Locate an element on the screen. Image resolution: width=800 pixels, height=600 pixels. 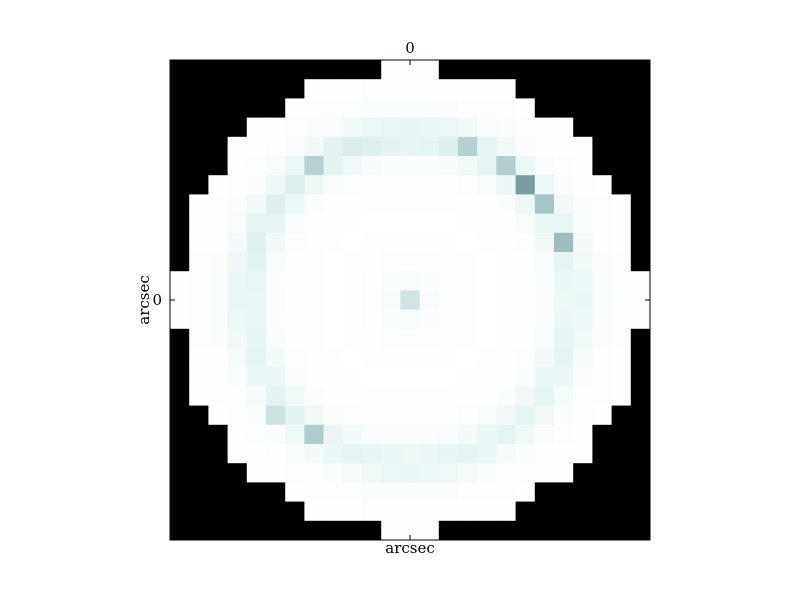
y-axis-label: arcsec is located at coordinates (144, 300).